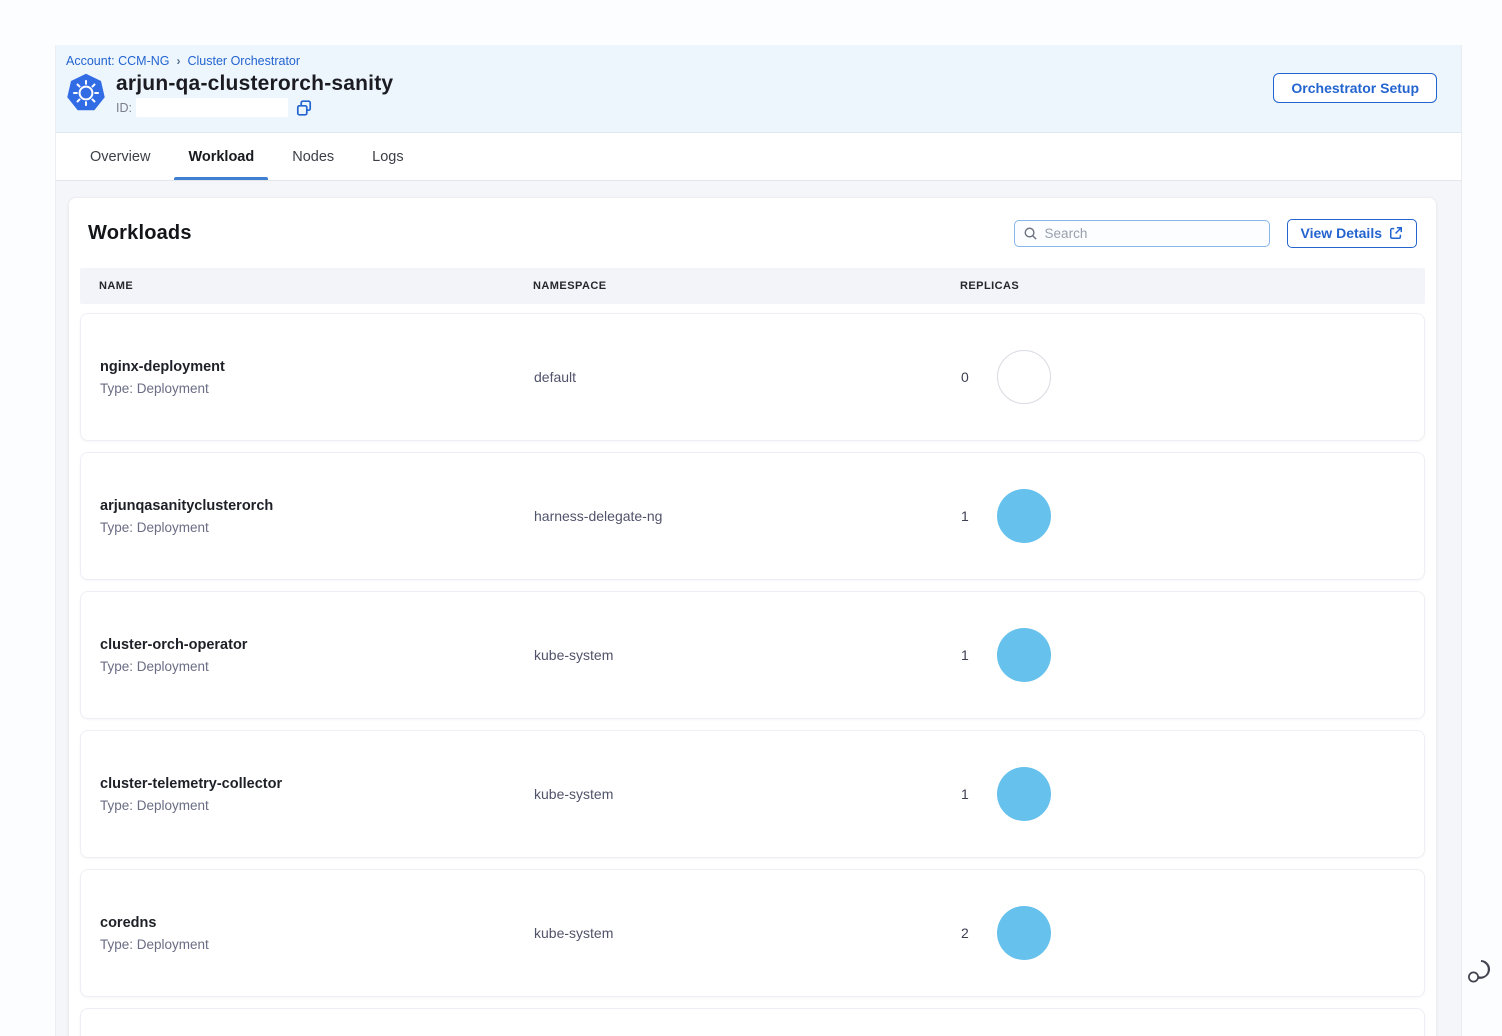 This screenshot has width=1502, height=1036. I want to click on orchestrator-setup-button: Orchestrator Setup, so click(1355, 88).